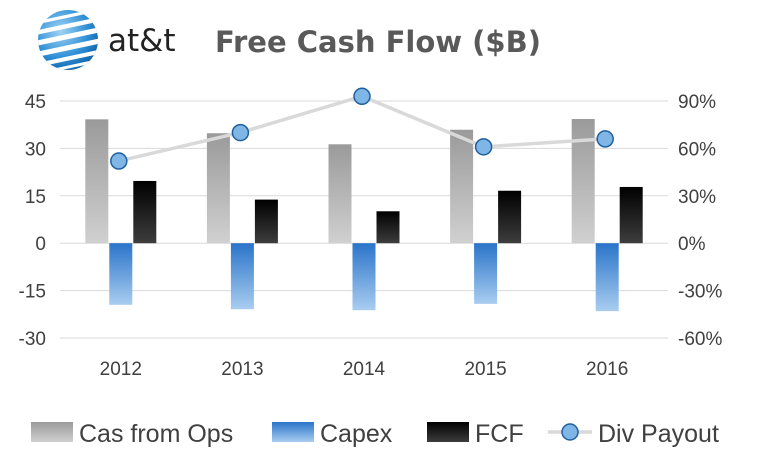 The height and width of the screenshot is (451, 758). Describe the element at coordinates (697, 149) in the screenshot. I see `y-right-tick-label: 60%` at that location.